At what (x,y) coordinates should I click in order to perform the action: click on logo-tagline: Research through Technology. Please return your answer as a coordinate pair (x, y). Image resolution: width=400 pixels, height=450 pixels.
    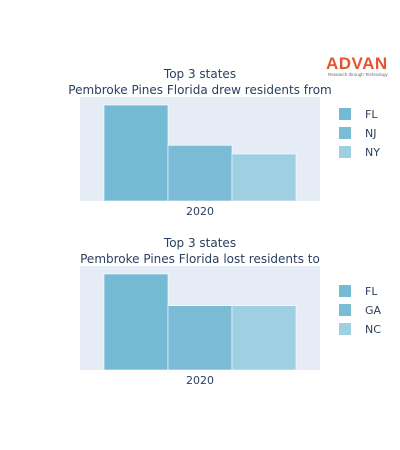
    Looking at the image, I should click on (358, 74).